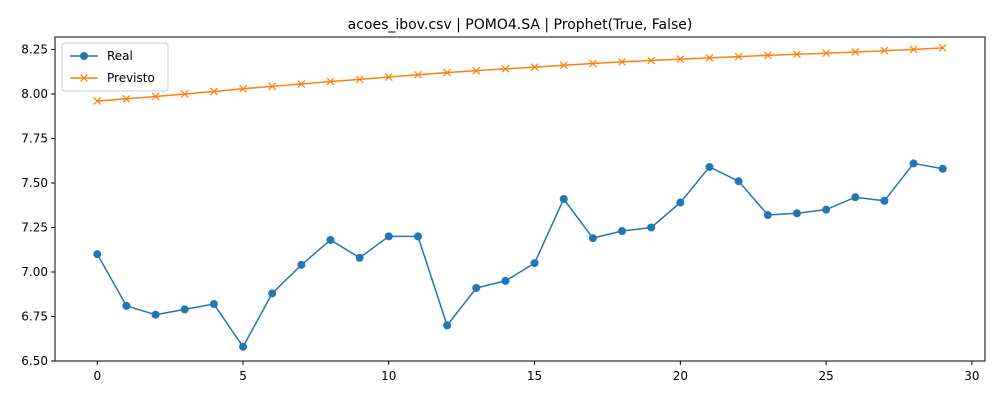 The image size is (1000, 400). What do you see at coordinates (971, 376) in the screenshot?
I see `x-tick-label: 30` at bounding box center [971, 376].